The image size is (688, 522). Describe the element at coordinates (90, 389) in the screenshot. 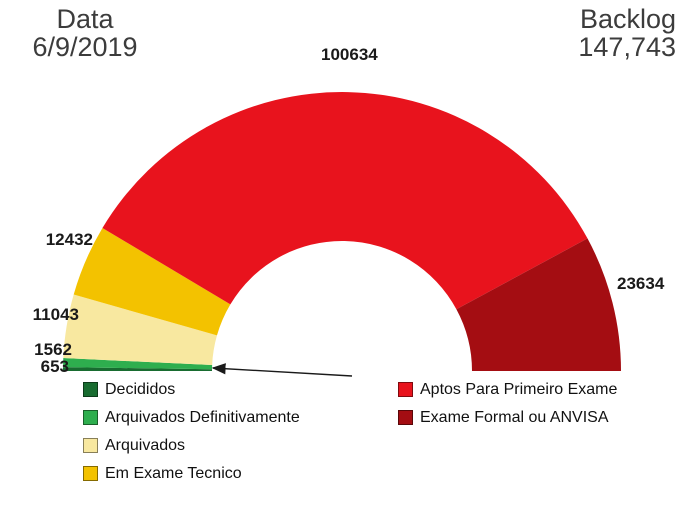

I see `legend-swatch-decididos` at that location.